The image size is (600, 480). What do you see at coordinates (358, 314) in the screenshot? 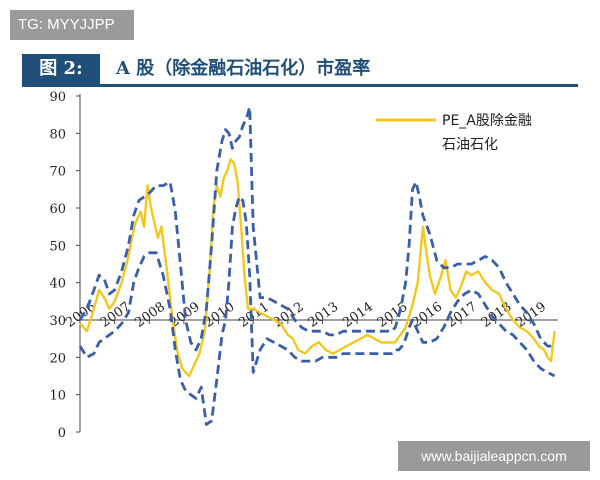
I see `x-tick-label: 2014` at bounding box center [358, 314].